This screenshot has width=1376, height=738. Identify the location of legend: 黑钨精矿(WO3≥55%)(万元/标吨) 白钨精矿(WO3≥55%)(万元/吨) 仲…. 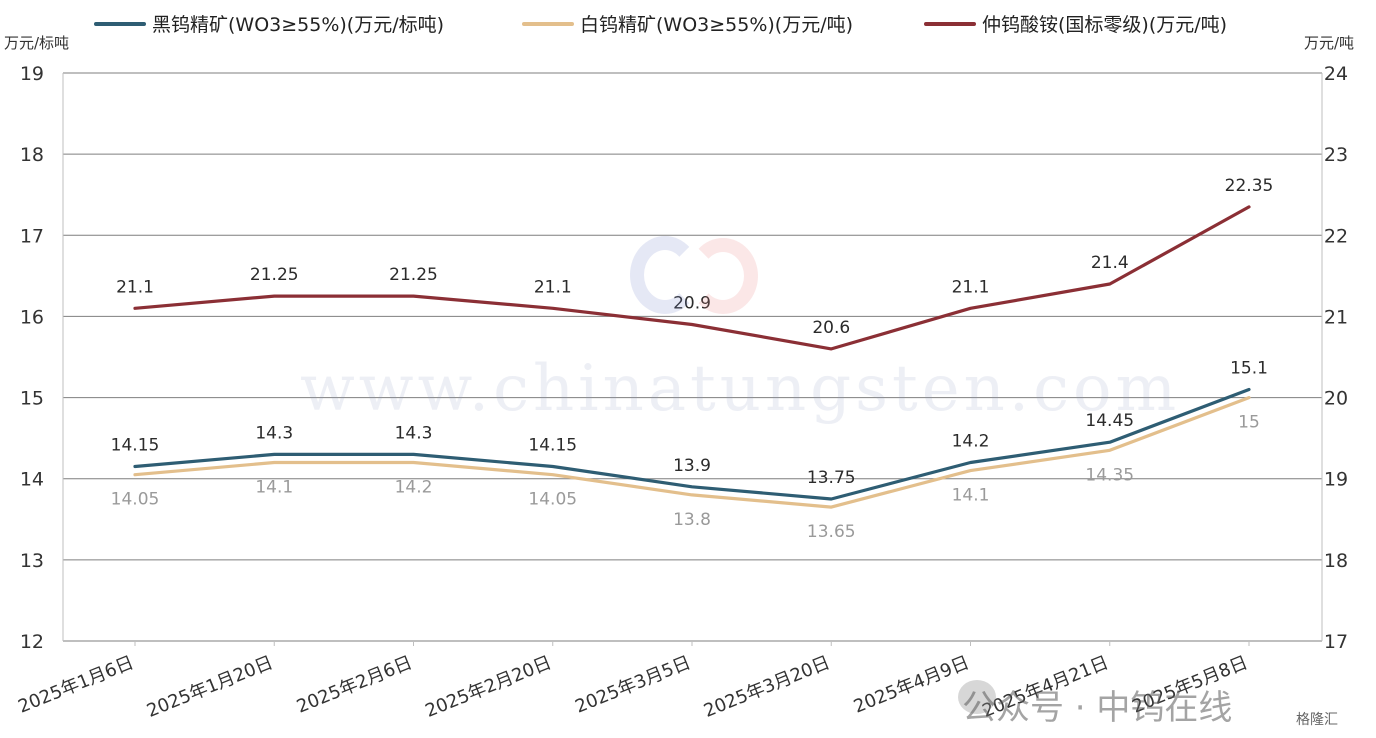
(660, 25).